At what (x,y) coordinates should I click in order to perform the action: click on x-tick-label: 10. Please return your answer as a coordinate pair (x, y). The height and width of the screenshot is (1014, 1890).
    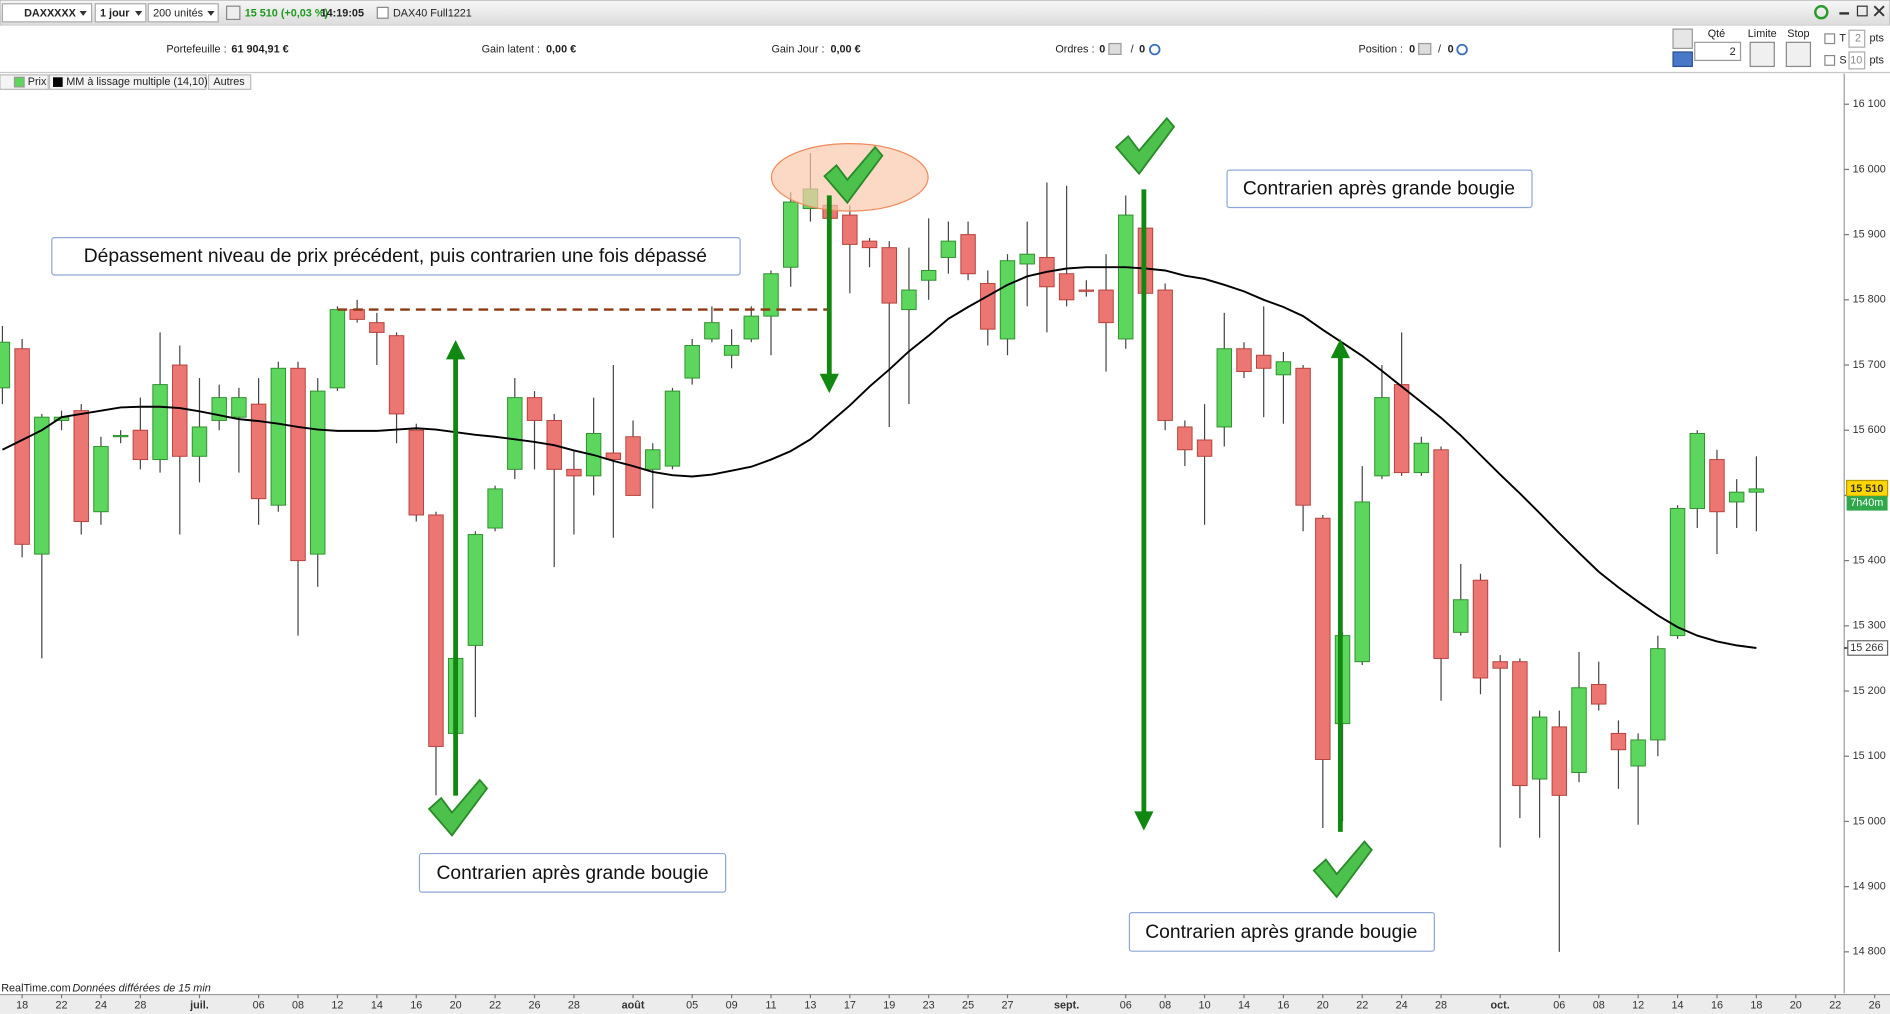
    Looking at the image, I should click on (1205, 1005).